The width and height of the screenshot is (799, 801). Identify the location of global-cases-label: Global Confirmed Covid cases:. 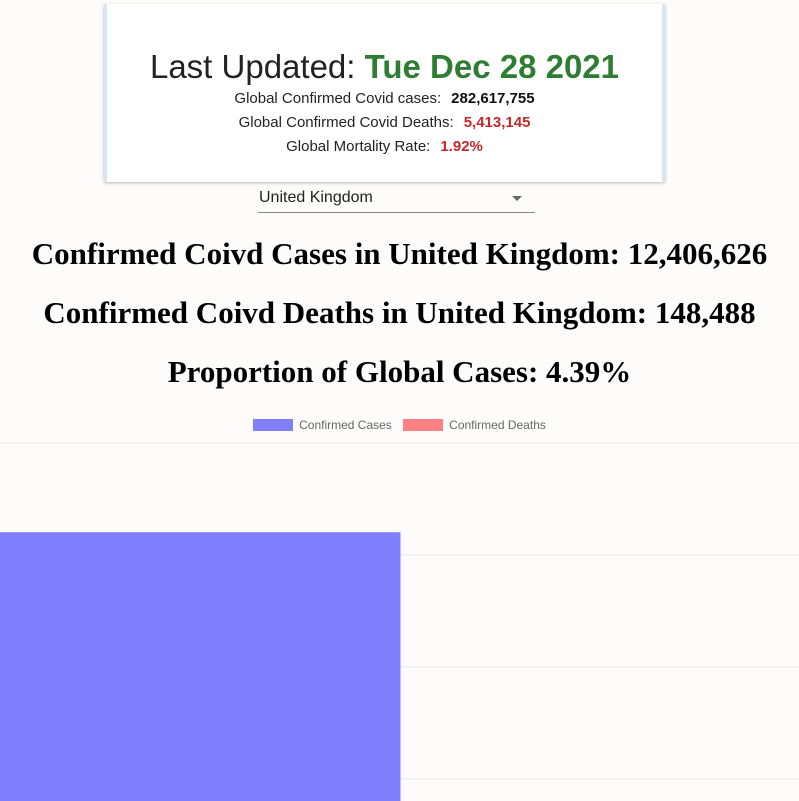
(338, 98).